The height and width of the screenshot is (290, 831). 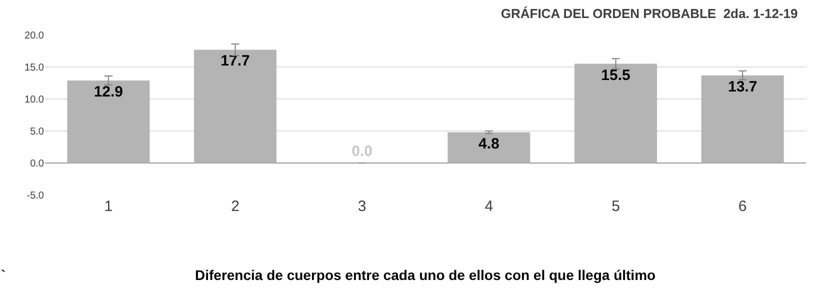 I want to click on y-tick-label: 20.0, so click(x=34, y=36).